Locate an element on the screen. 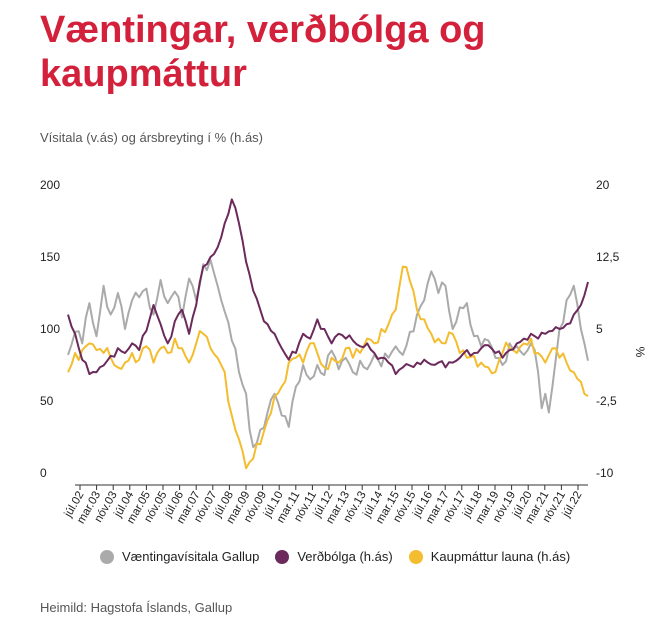 Image resolution: width=665 pixels, height=644 pixels. left-tick-label: 100 is located at coordinates (50, 329).